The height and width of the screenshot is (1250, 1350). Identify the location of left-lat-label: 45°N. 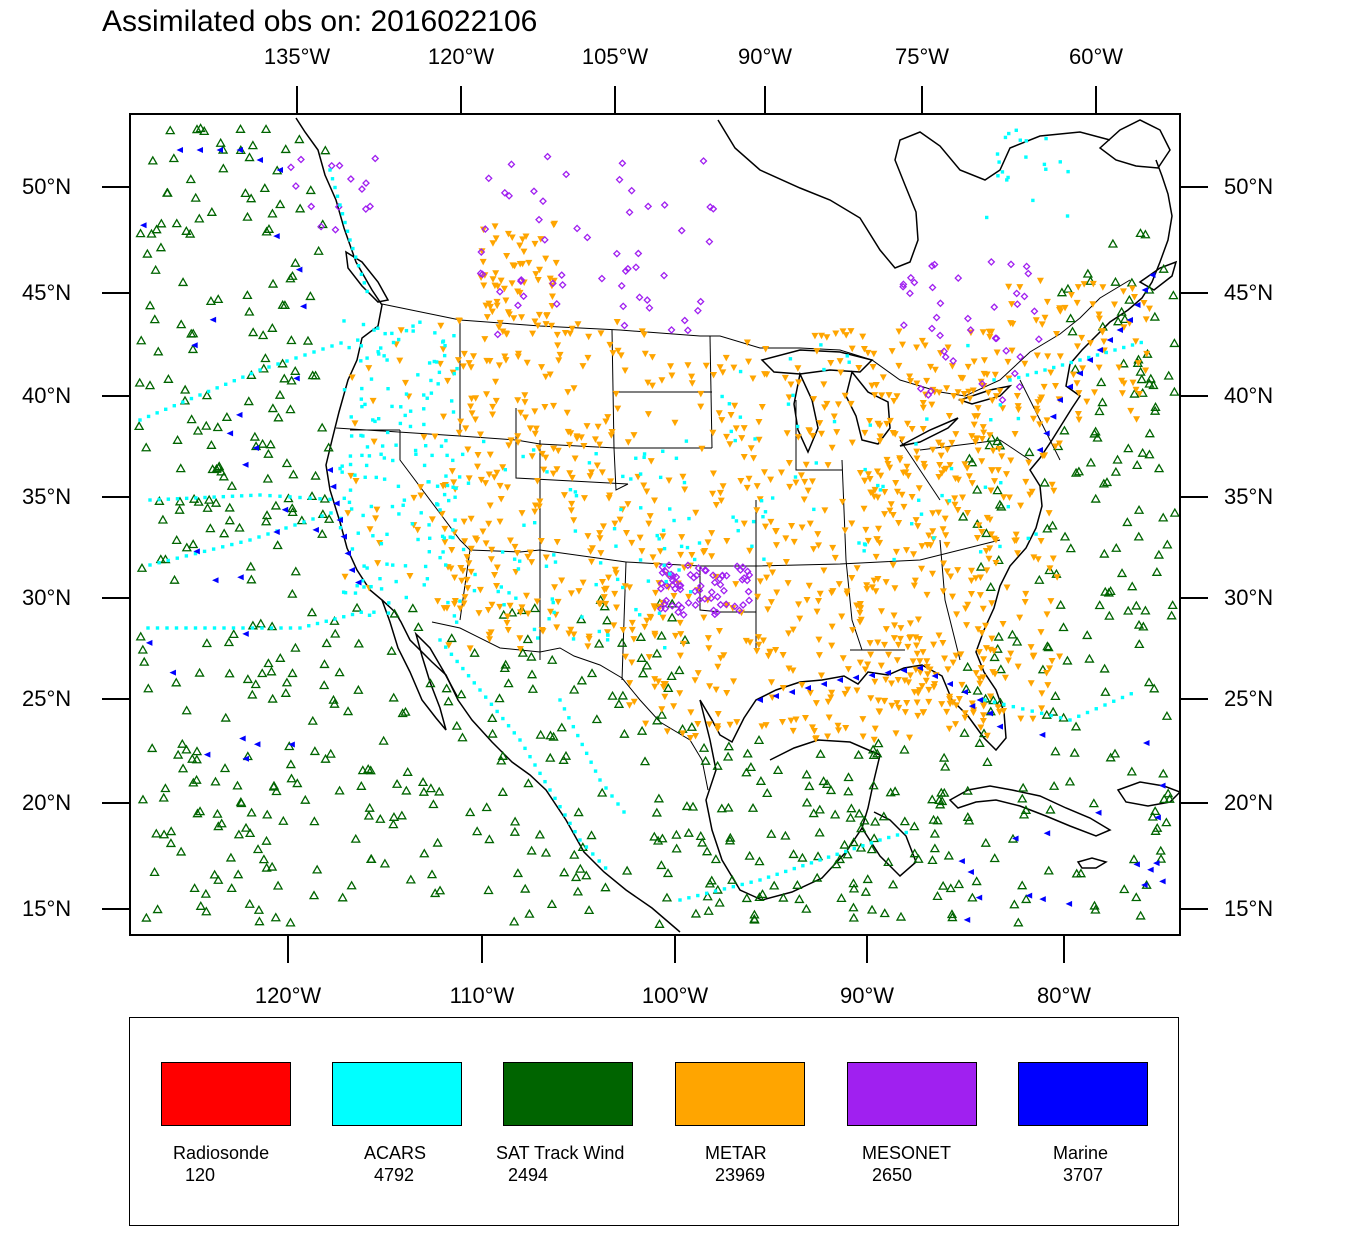
(47, 292).